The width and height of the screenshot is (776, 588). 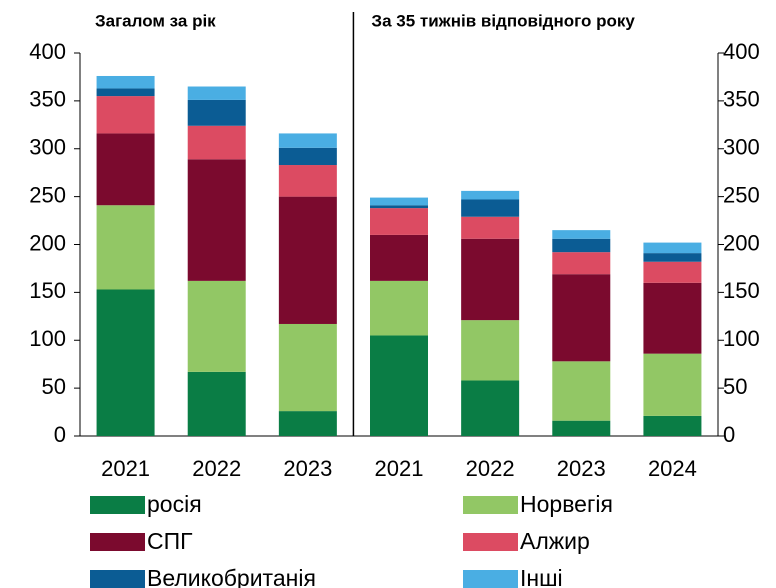 I want to click on y-tick-label: 300, so click(x=47, y=147).